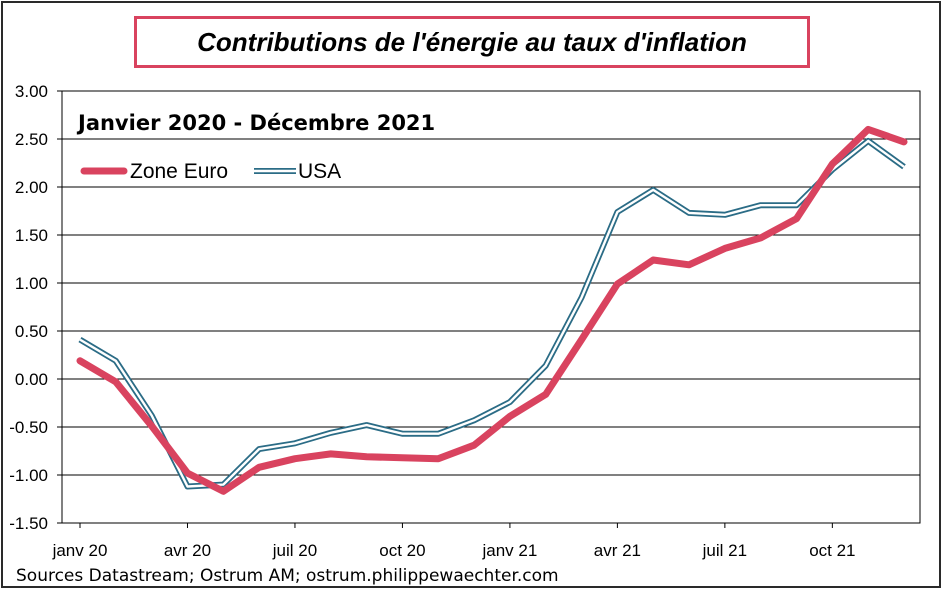 The width and height of the screenshot is (946, 593). I want to click on y-tick-label: 1.00, so click(31, 283).